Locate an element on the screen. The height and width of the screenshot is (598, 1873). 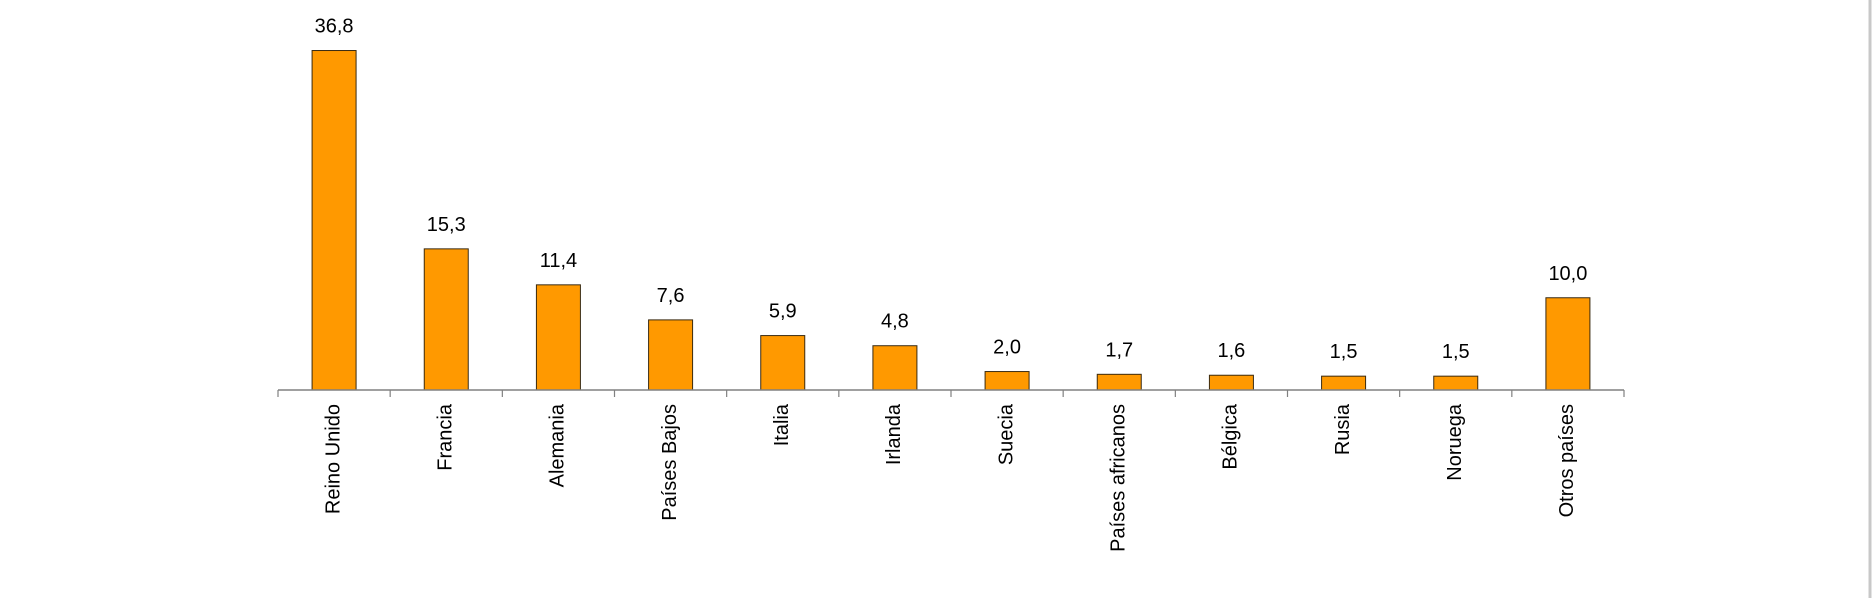
category-label: Reino Unido is located at coordinates (333, 459).